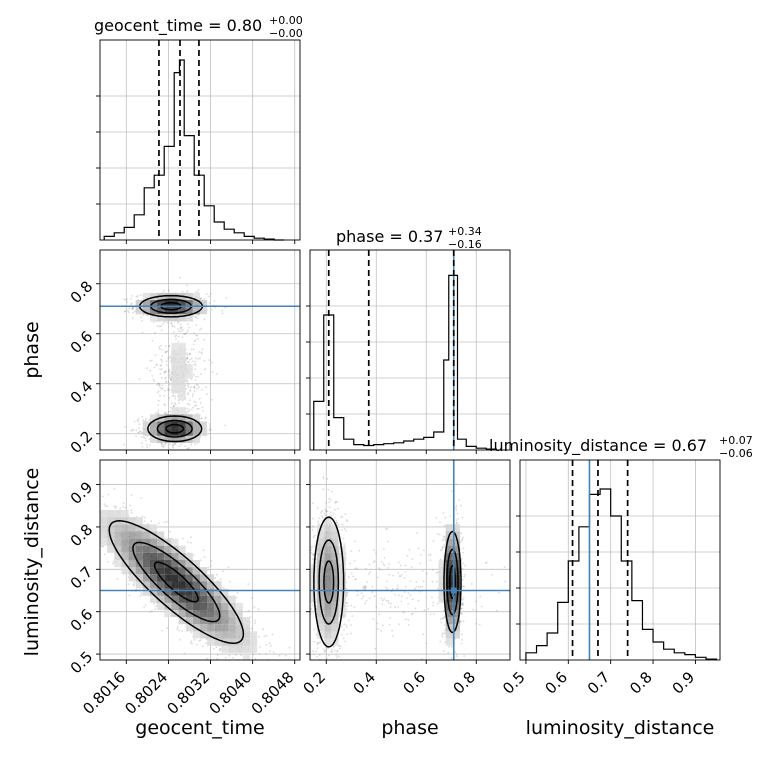 This screenshot has width=760, height=760. What do you see at coordinates (410, 566) in the screenshot?
I see `plot-area-luminosity-distance-vs-phase` at bounding box center [410, 566].